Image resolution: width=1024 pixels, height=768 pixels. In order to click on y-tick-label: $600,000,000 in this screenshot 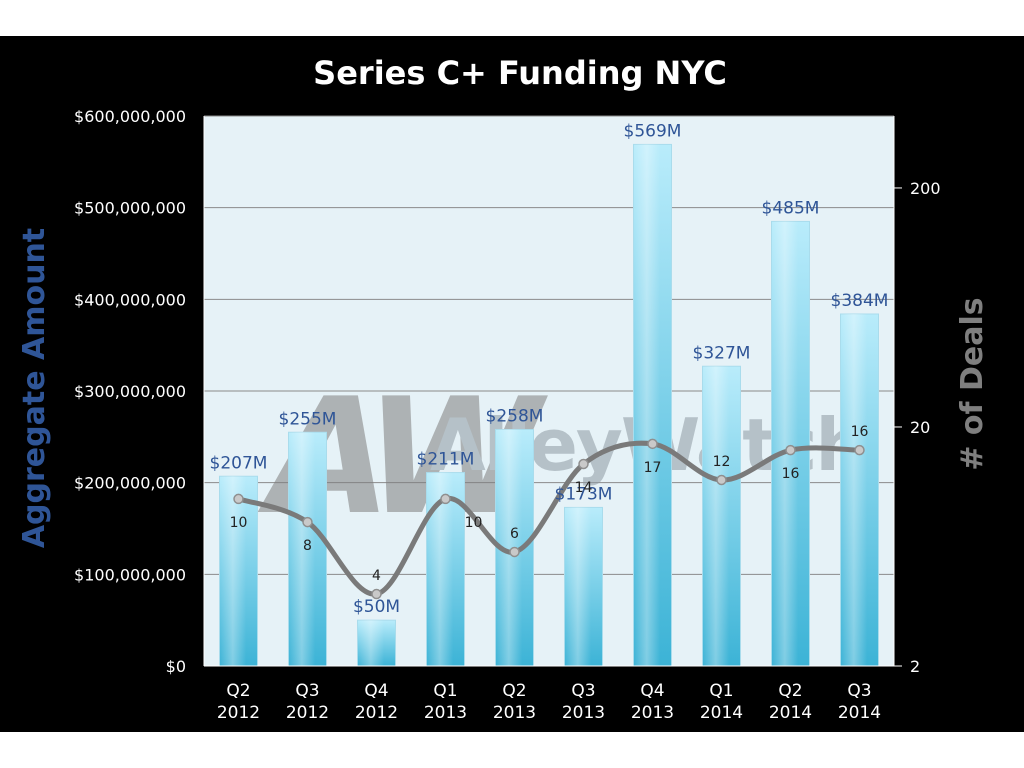, I will do `click(130, 116)`.